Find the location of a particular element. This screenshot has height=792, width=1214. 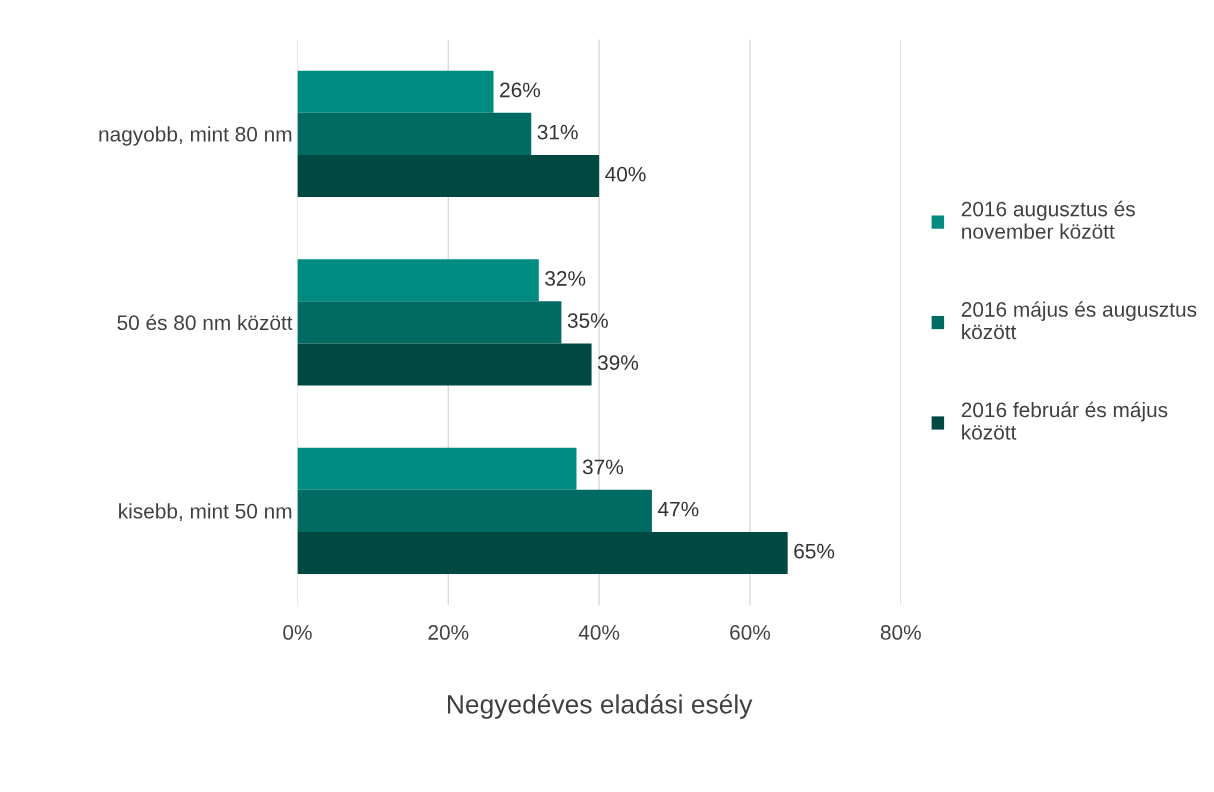

x-tick-label: 0% is located at coordinates (297, 632).